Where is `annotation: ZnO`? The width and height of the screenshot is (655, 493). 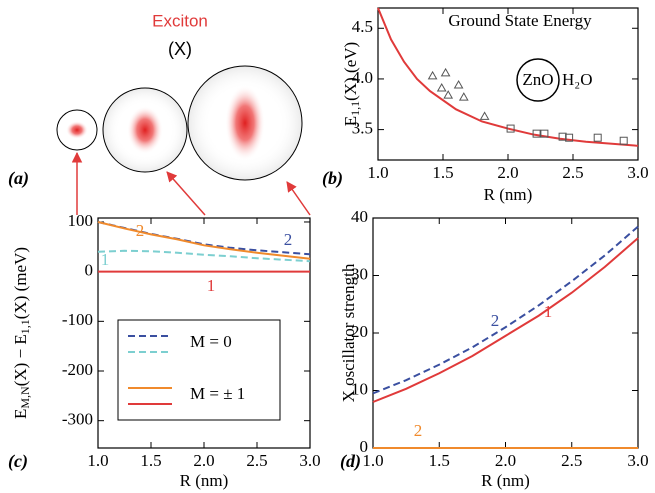
annotation: ZnO is located at coordinates (537, 79).